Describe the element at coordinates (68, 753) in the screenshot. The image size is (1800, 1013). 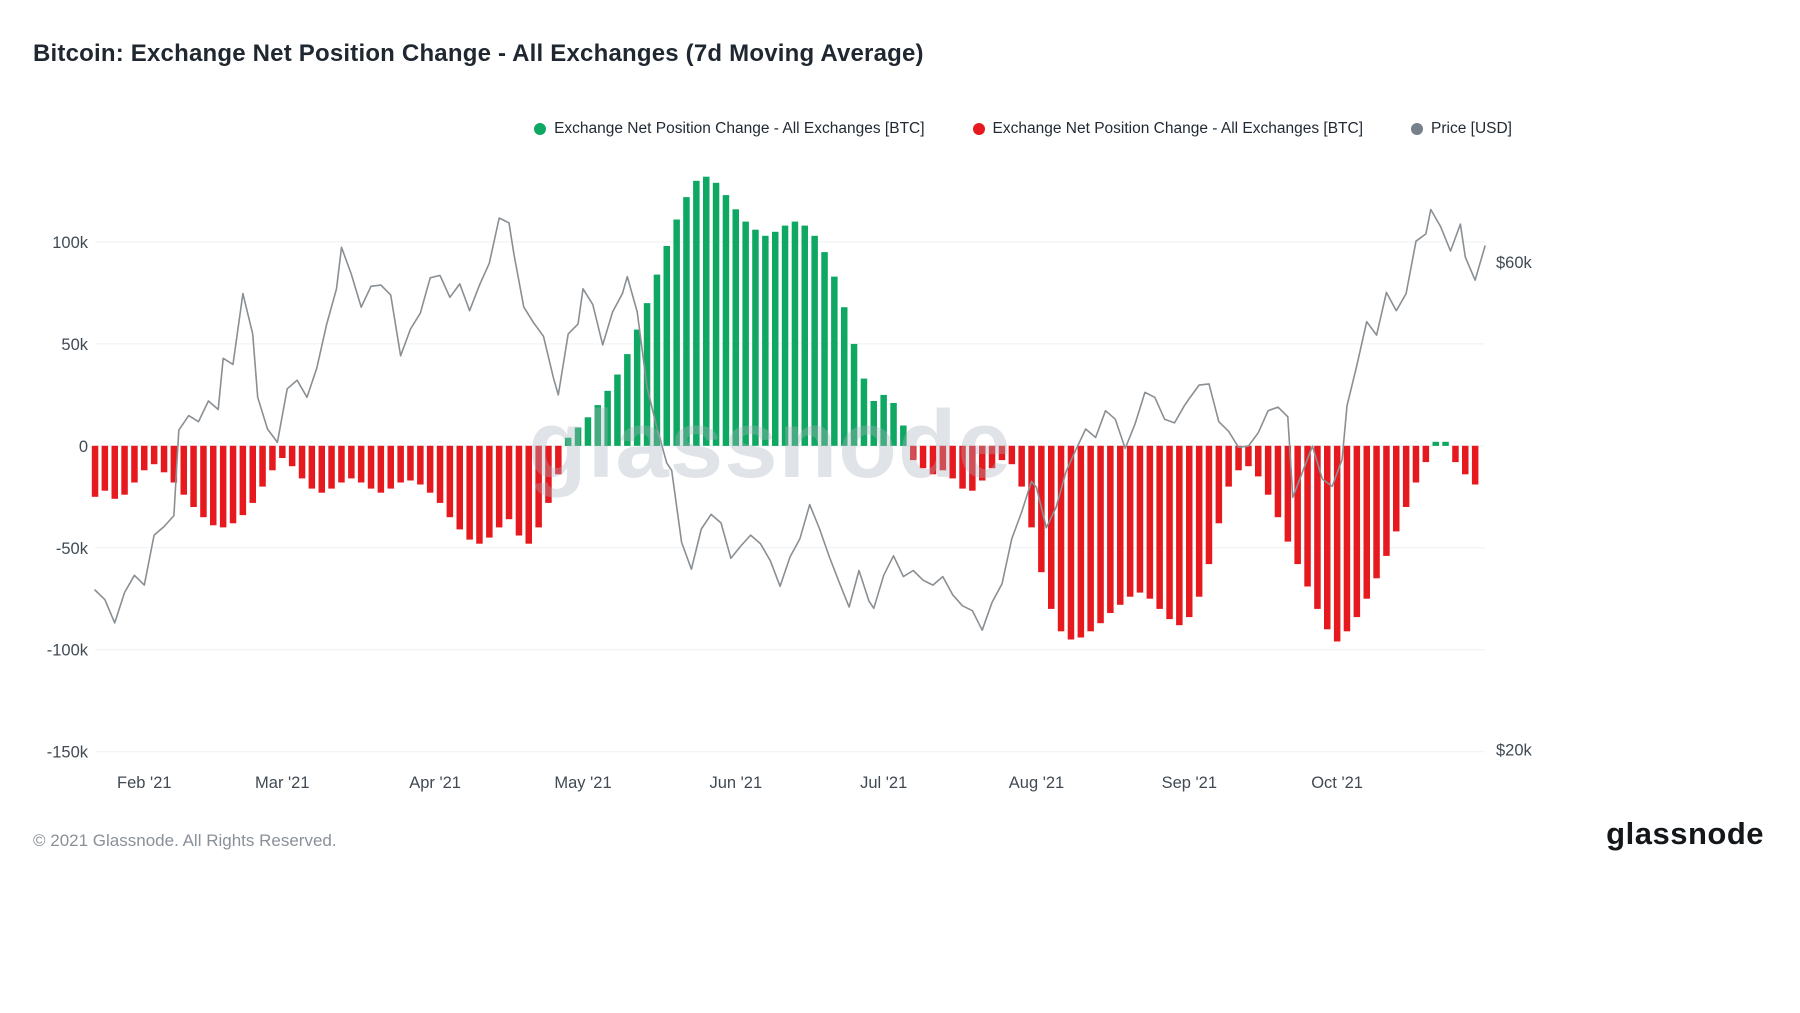
I see `svg-text: -150k` at that location.